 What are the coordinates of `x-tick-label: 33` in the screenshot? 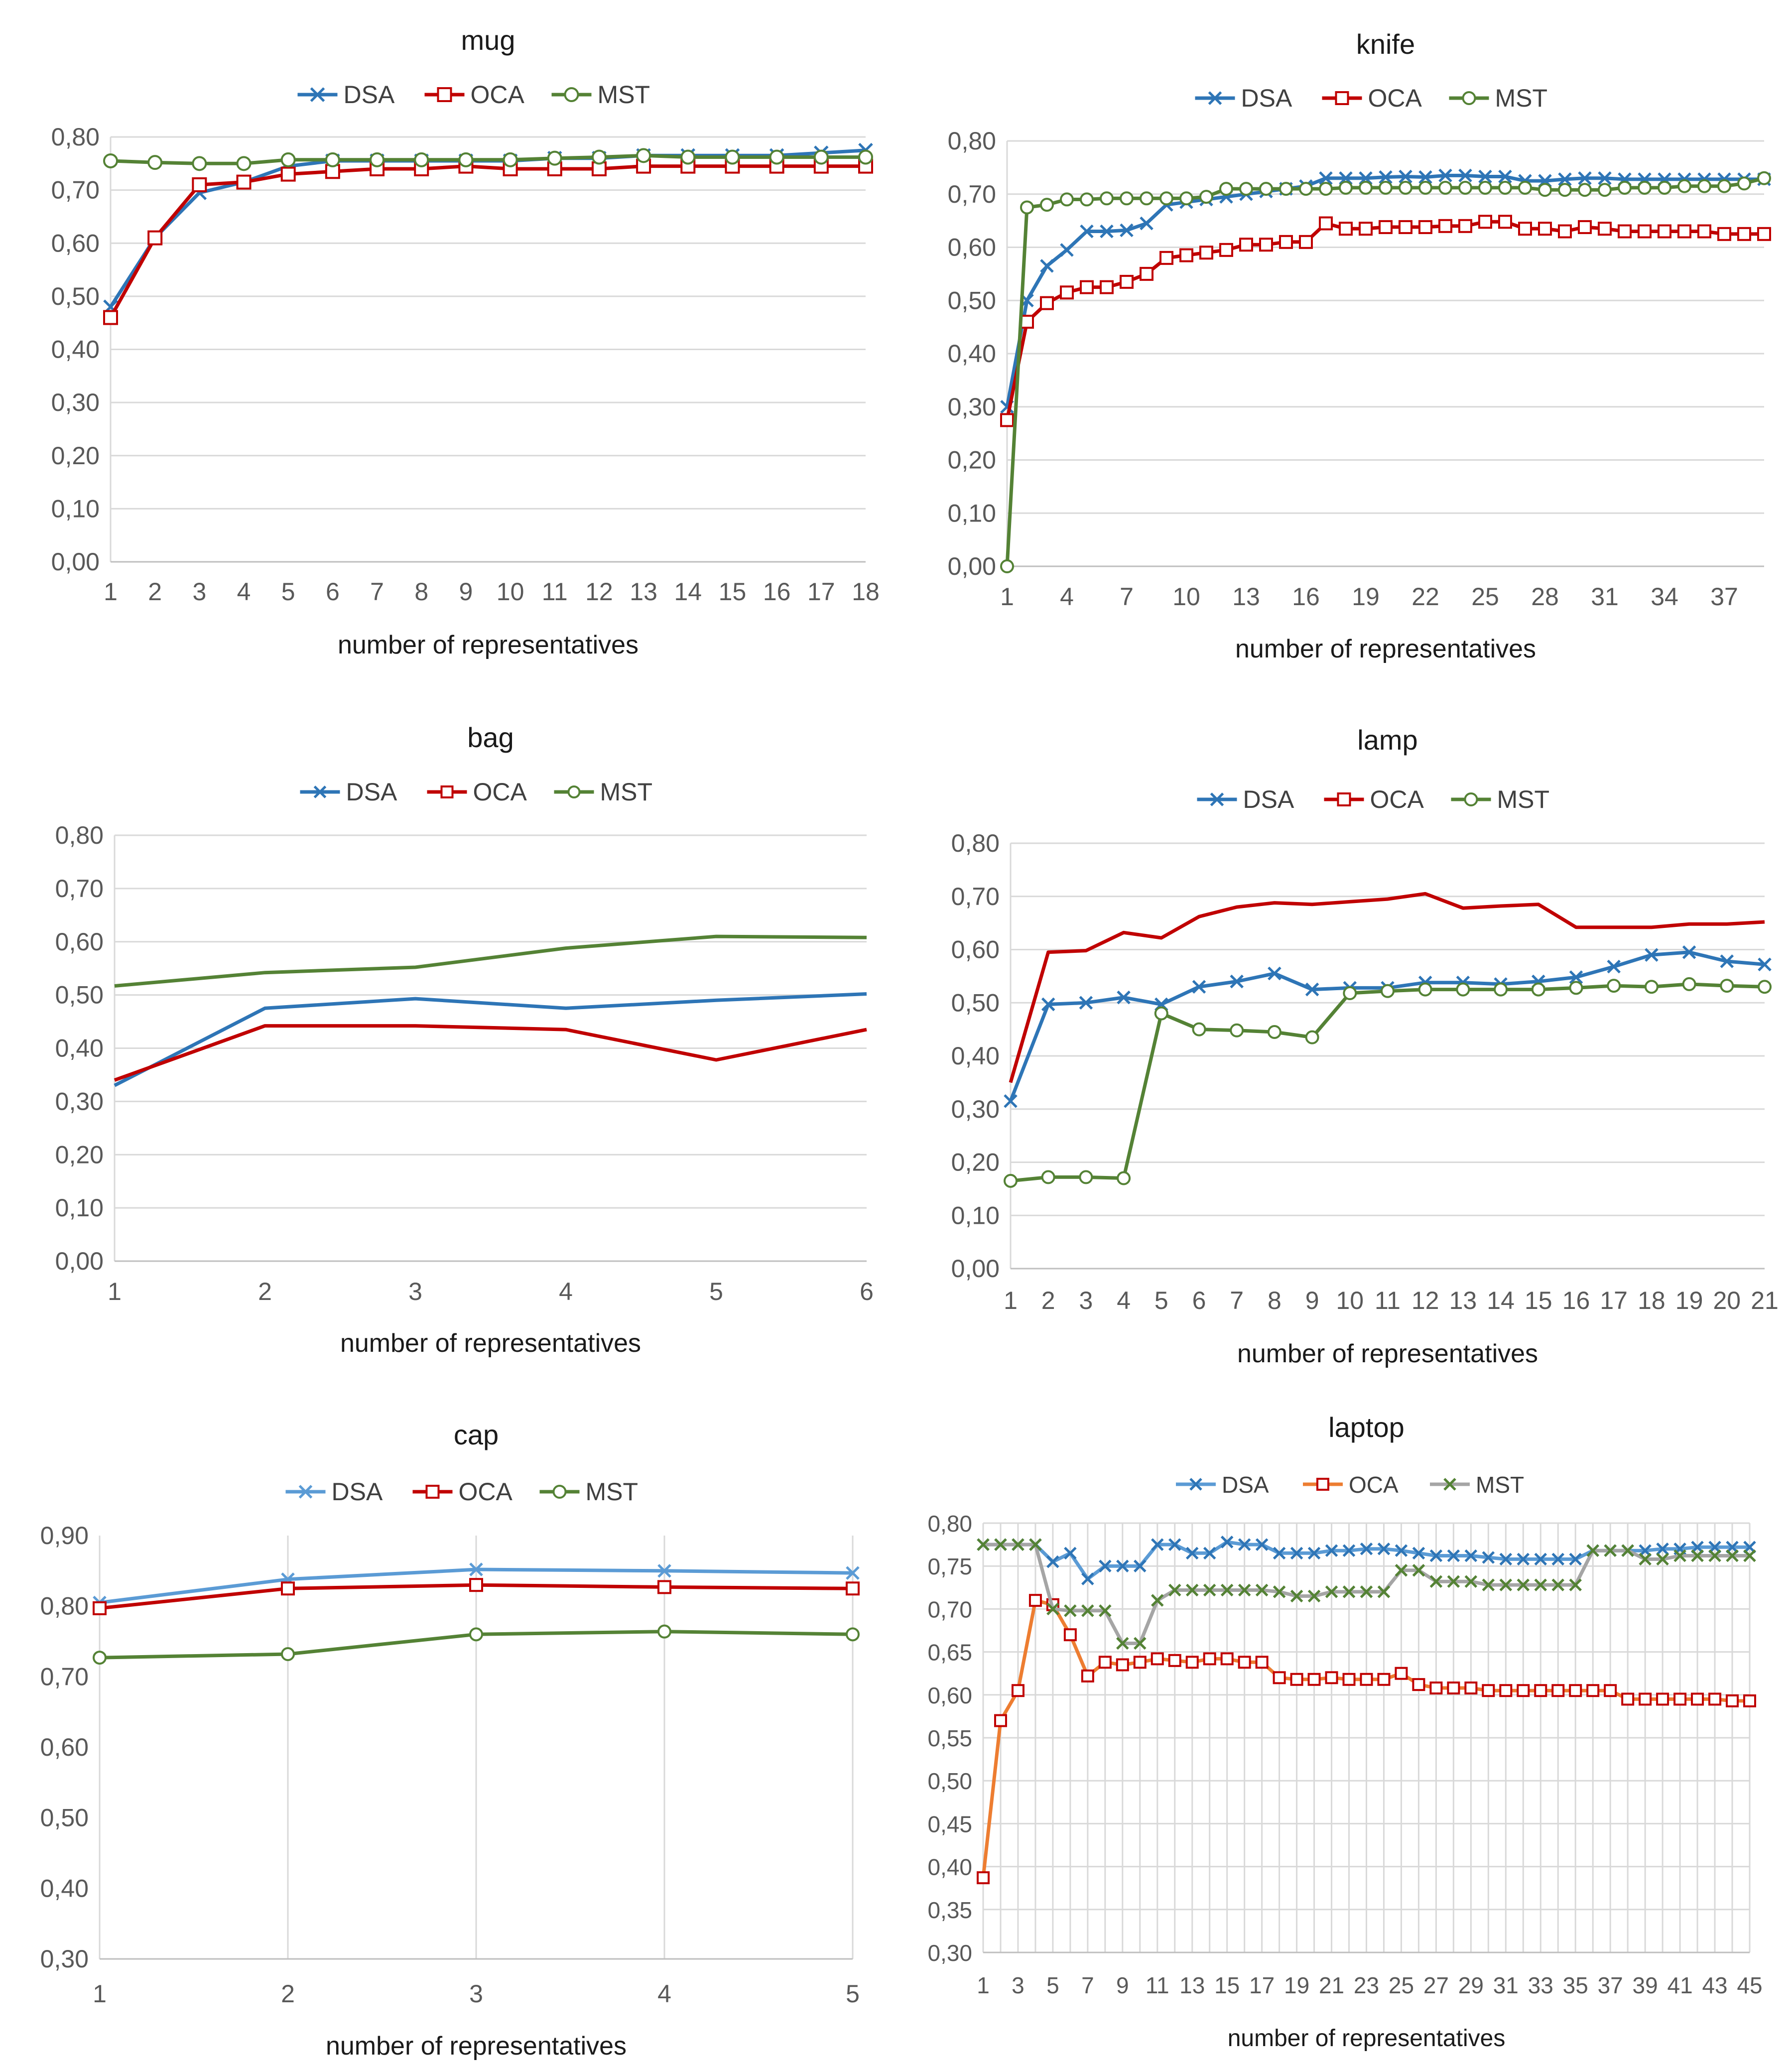 It's located at (1540, 1985).